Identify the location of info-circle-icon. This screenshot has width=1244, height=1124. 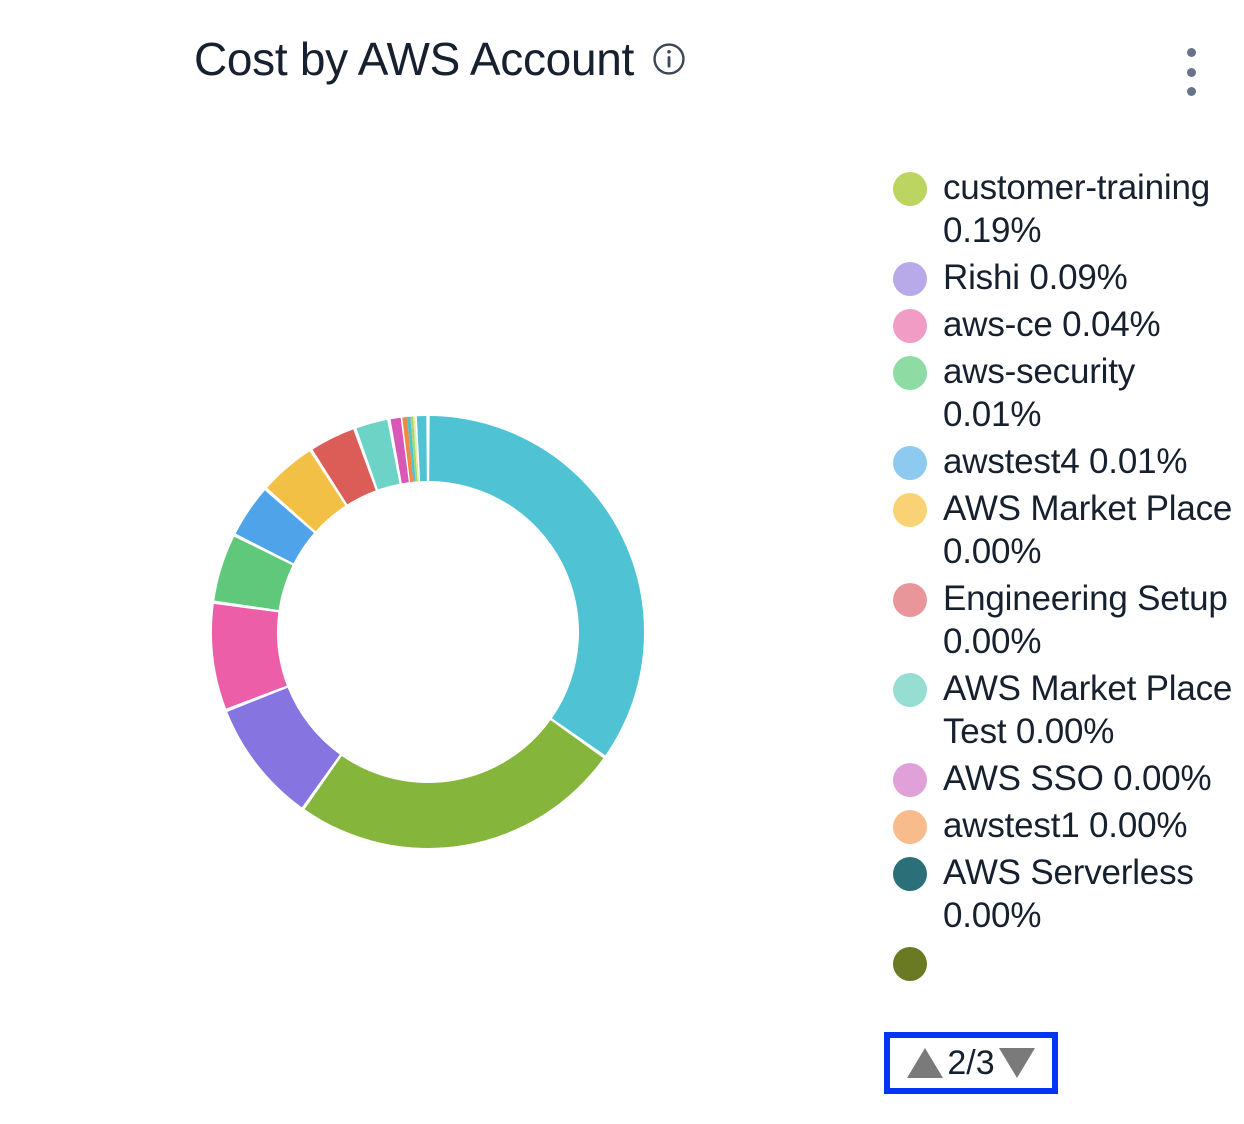
(669, 59).